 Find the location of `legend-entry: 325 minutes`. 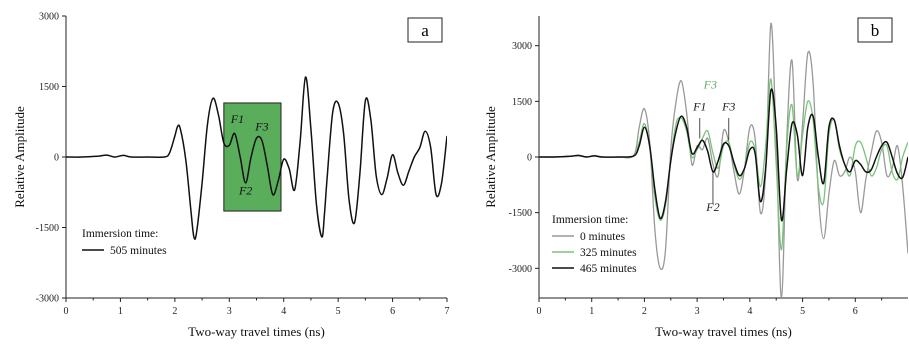

legend-entry: 325 minutes is located at coordinates (608, 253).